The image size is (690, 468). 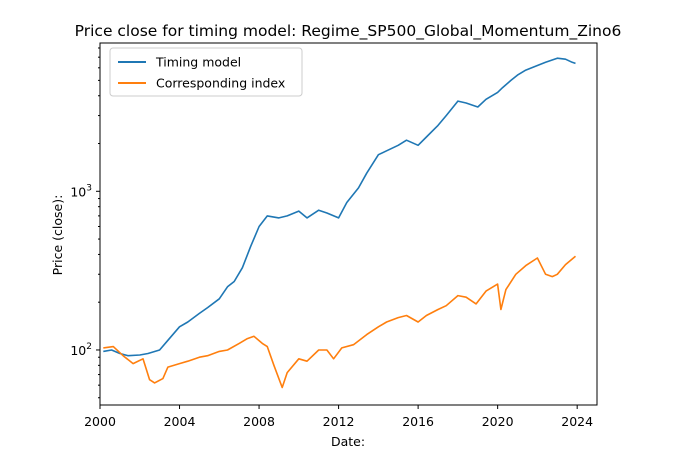 I want to click on y-tick-label: 10², so click(x=81, y=350).